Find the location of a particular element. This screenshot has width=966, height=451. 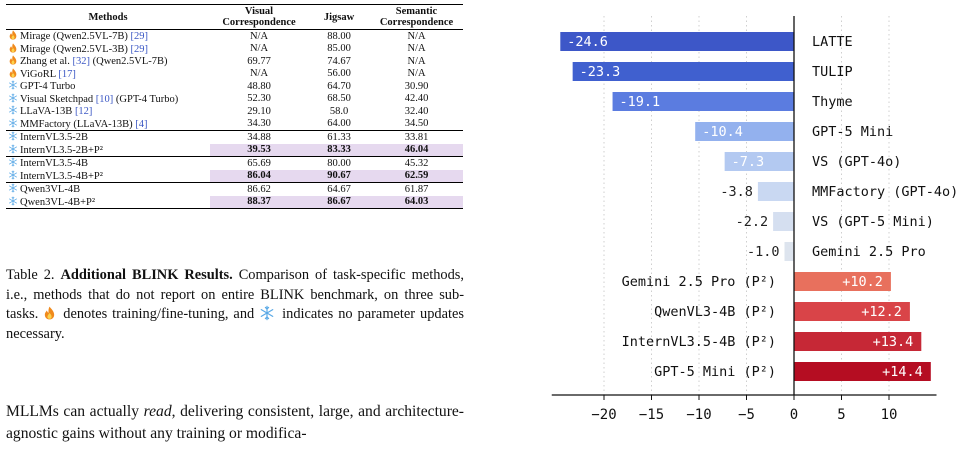

method-suffix: (Qwen2.5VL-7B) is located at coordinates (128, 61).